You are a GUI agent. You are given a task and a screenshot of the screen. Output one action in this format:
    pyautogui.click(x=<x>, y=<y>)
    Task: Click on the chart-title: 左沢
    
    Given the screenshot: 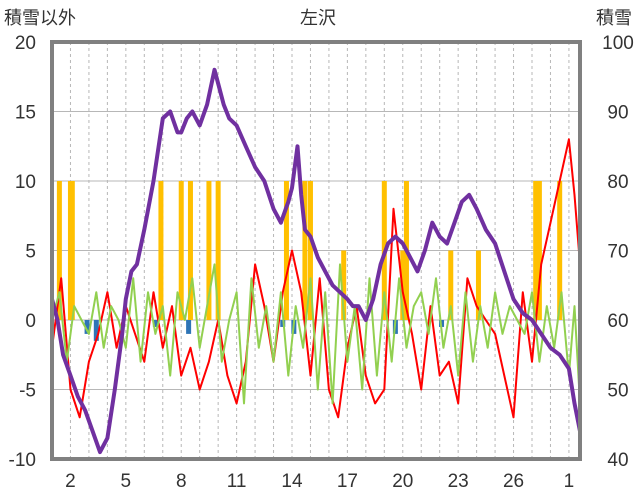 What is the action you would take?
    pyautogui.click(x=318, y=18)
    